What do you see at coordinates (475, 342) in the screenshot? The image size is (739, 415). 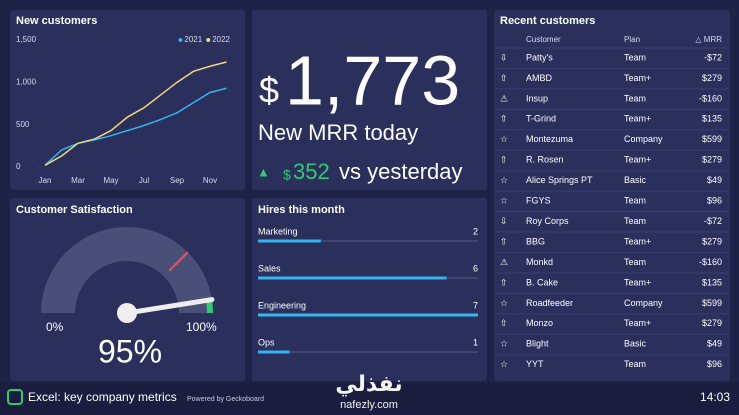 I see `hire-count: 1` at bounding box center [475, 342].